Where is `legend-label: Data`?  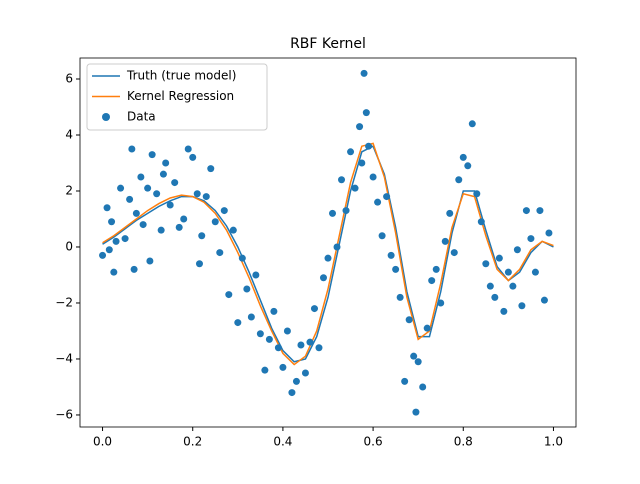 legend-label: Data is located at coordinates (141, 117).